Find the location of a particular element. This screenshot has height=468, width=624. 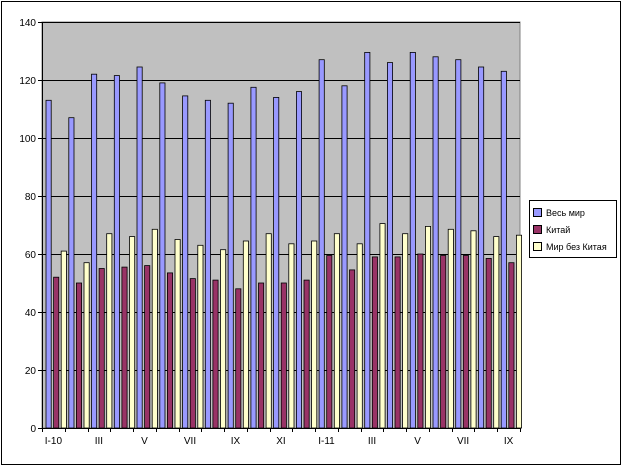

x-tick-label: I-11 is located at coordinates (326, 441).